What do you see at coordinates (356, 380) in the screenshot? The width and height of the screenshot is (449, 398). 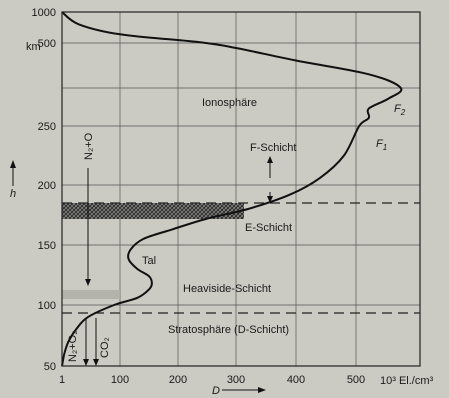 I see `x-tick-label: 500` at bounding box center [356, 380].